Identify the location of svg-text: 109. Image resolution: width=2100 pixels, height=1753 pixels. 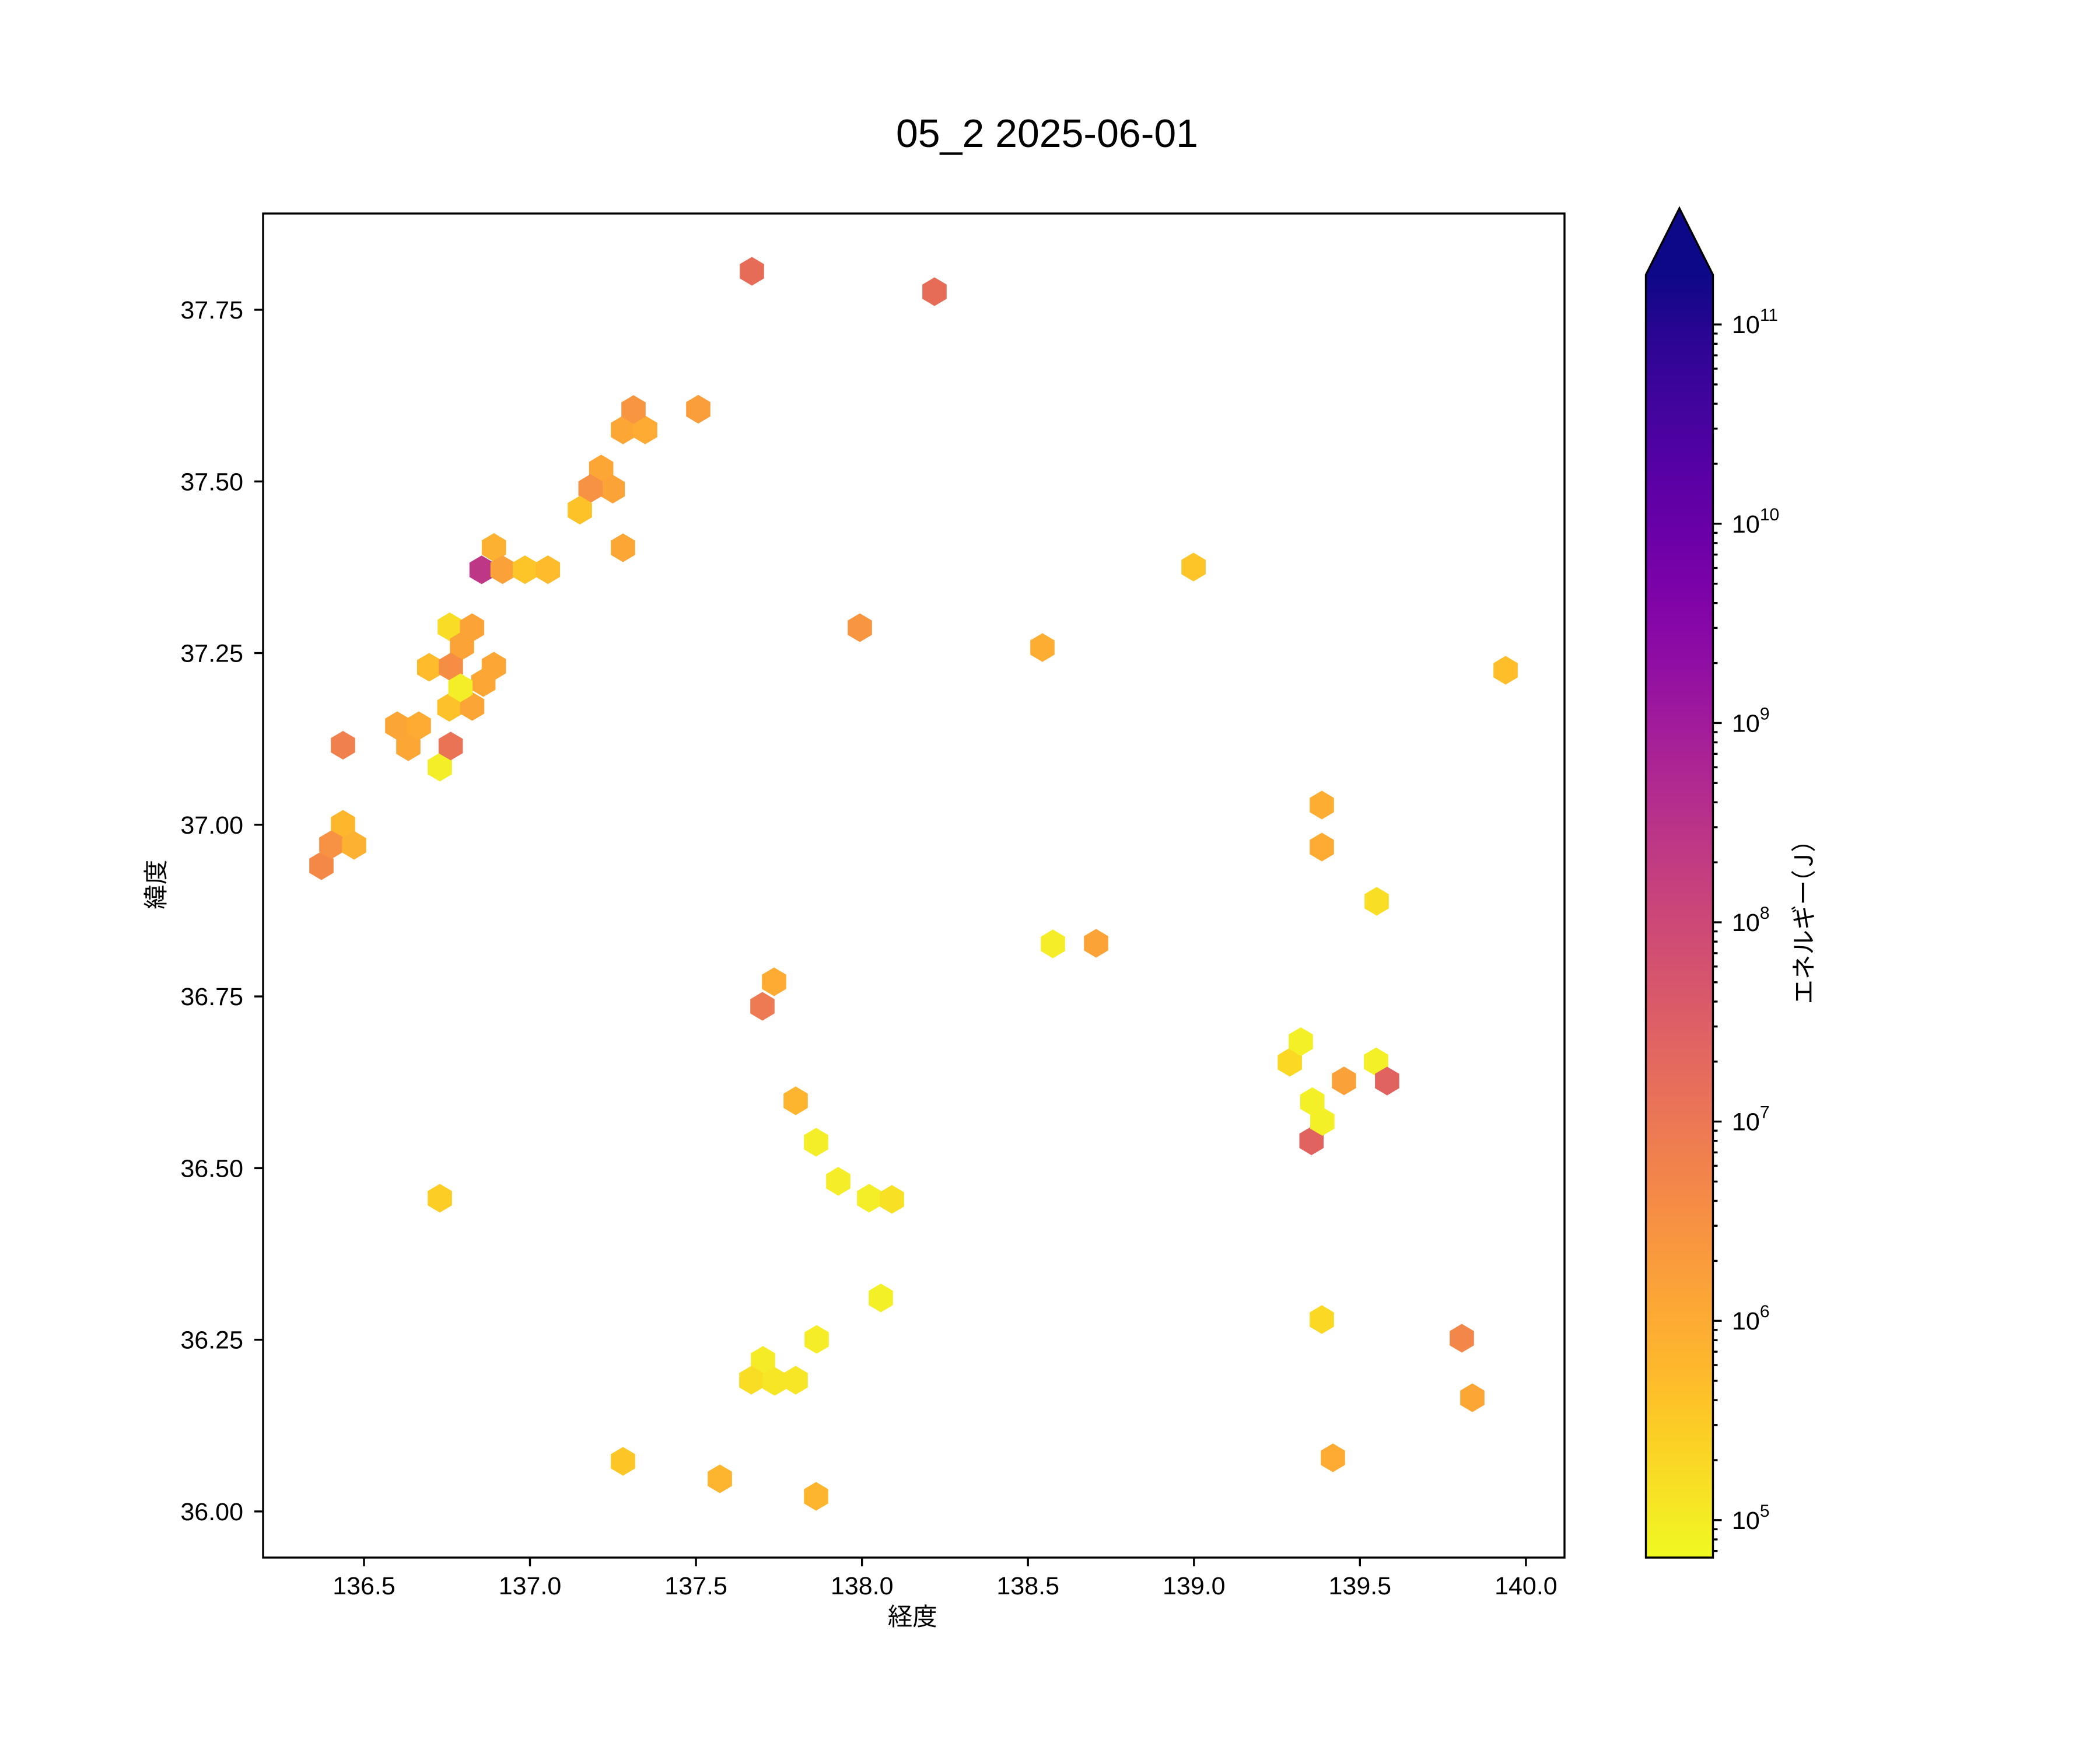
(1751, 720).